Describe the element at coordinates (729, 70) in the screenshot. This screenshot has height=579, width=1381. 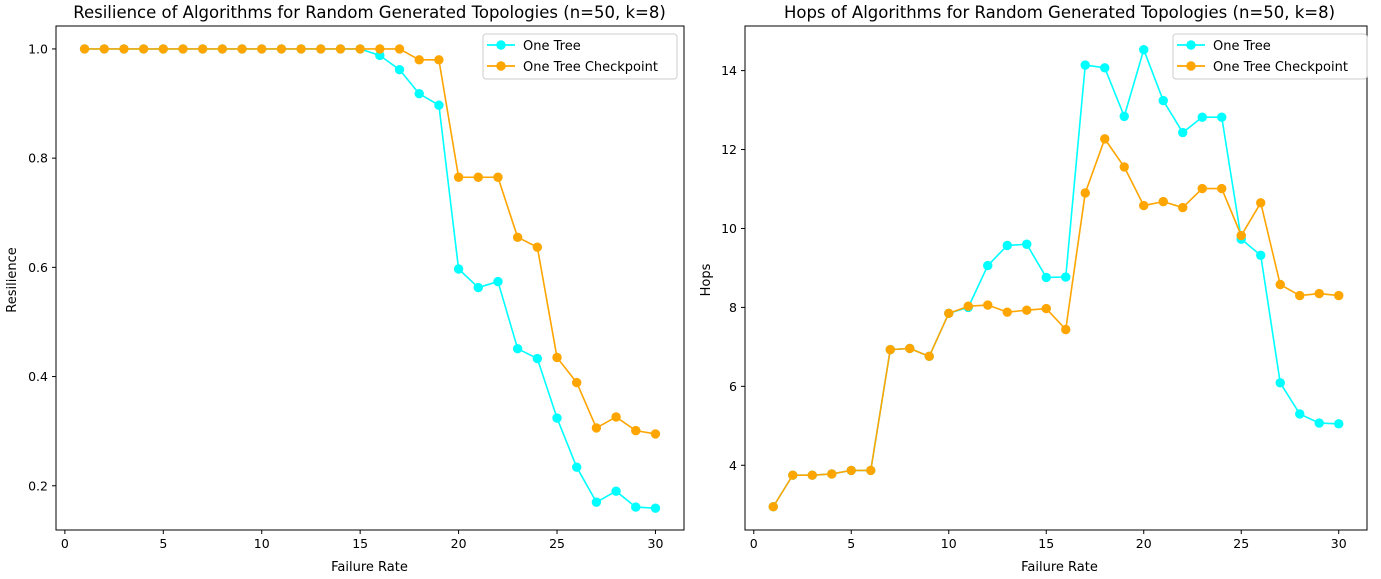
I see `y-tick-label: 14` at that location.